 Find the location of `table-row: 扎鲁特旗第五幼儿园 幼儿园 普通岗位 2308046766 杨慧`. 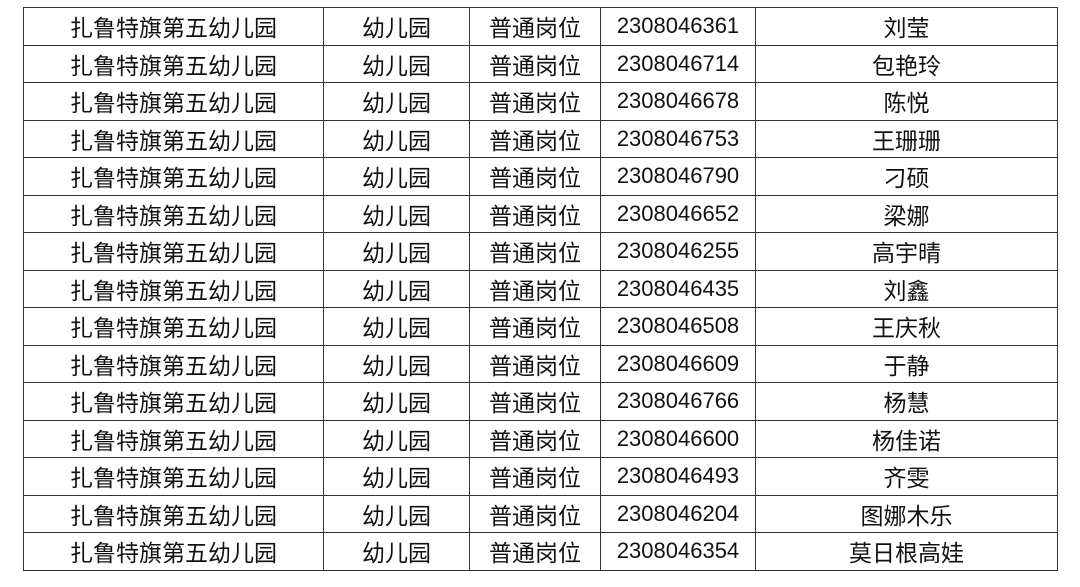

table-row: 扎鲁特旗第五幼儿园 幼儿园 普通岗位 2308046766 杨慧 is located at coordinates (540, 401).